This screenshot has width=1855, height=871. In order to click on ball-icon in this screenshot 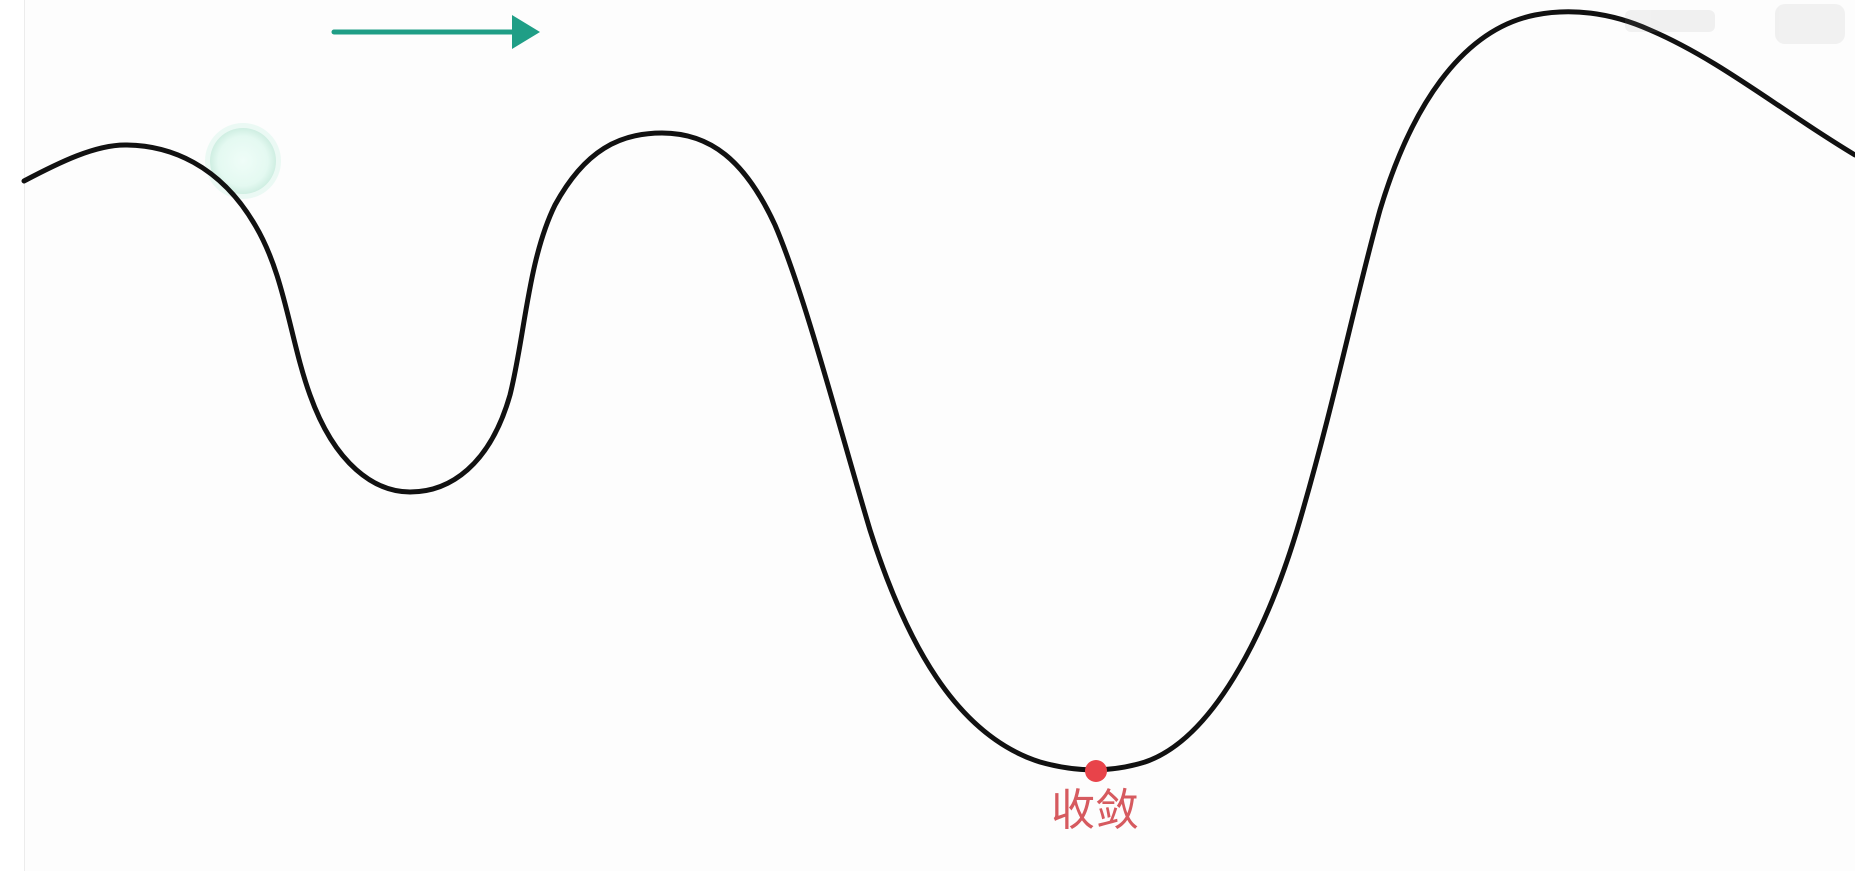, I will do `click(243, 161)`.